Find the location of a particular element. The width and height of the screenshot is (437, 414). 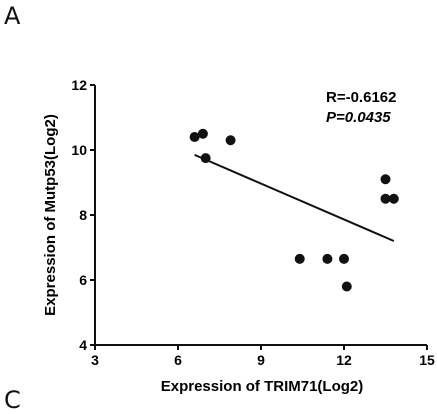

y-tick-label: 6 is located at coordinates (83, 280).